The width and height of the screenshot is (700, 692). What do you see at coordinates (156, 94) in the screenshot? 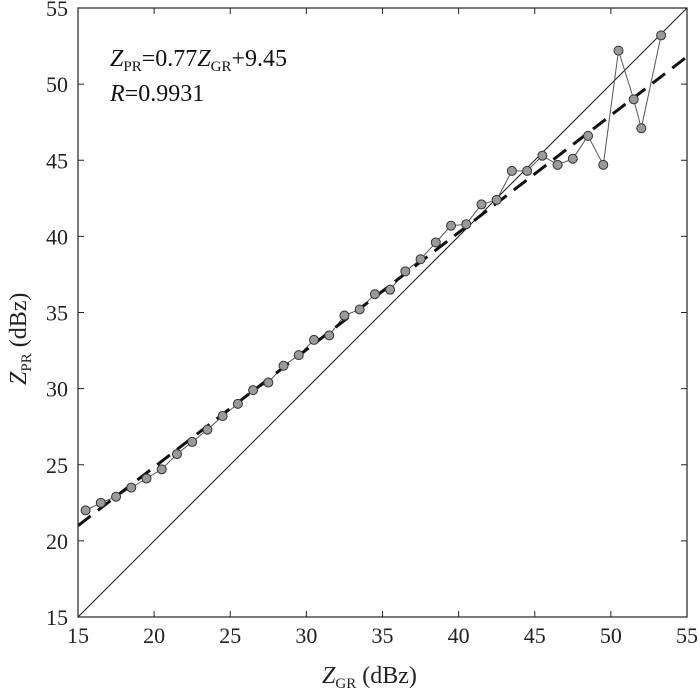
I see `correlation-text: R=0.9931` at bounding box center [156, 94].